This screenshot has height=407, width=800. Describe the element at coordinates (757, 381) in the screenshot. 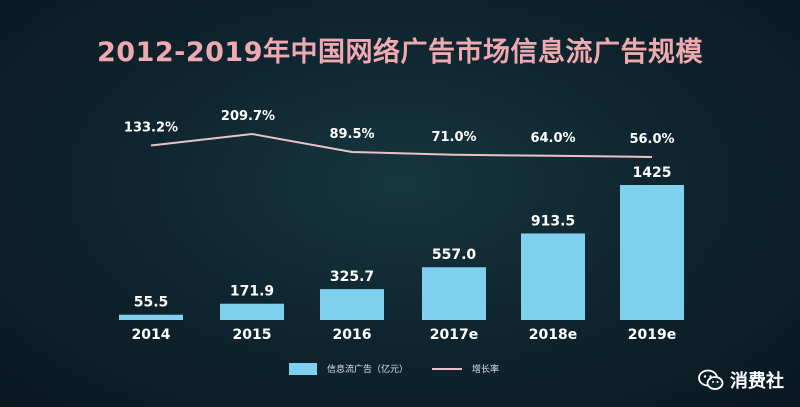

I see `watermark-text: 消费社` at that location.